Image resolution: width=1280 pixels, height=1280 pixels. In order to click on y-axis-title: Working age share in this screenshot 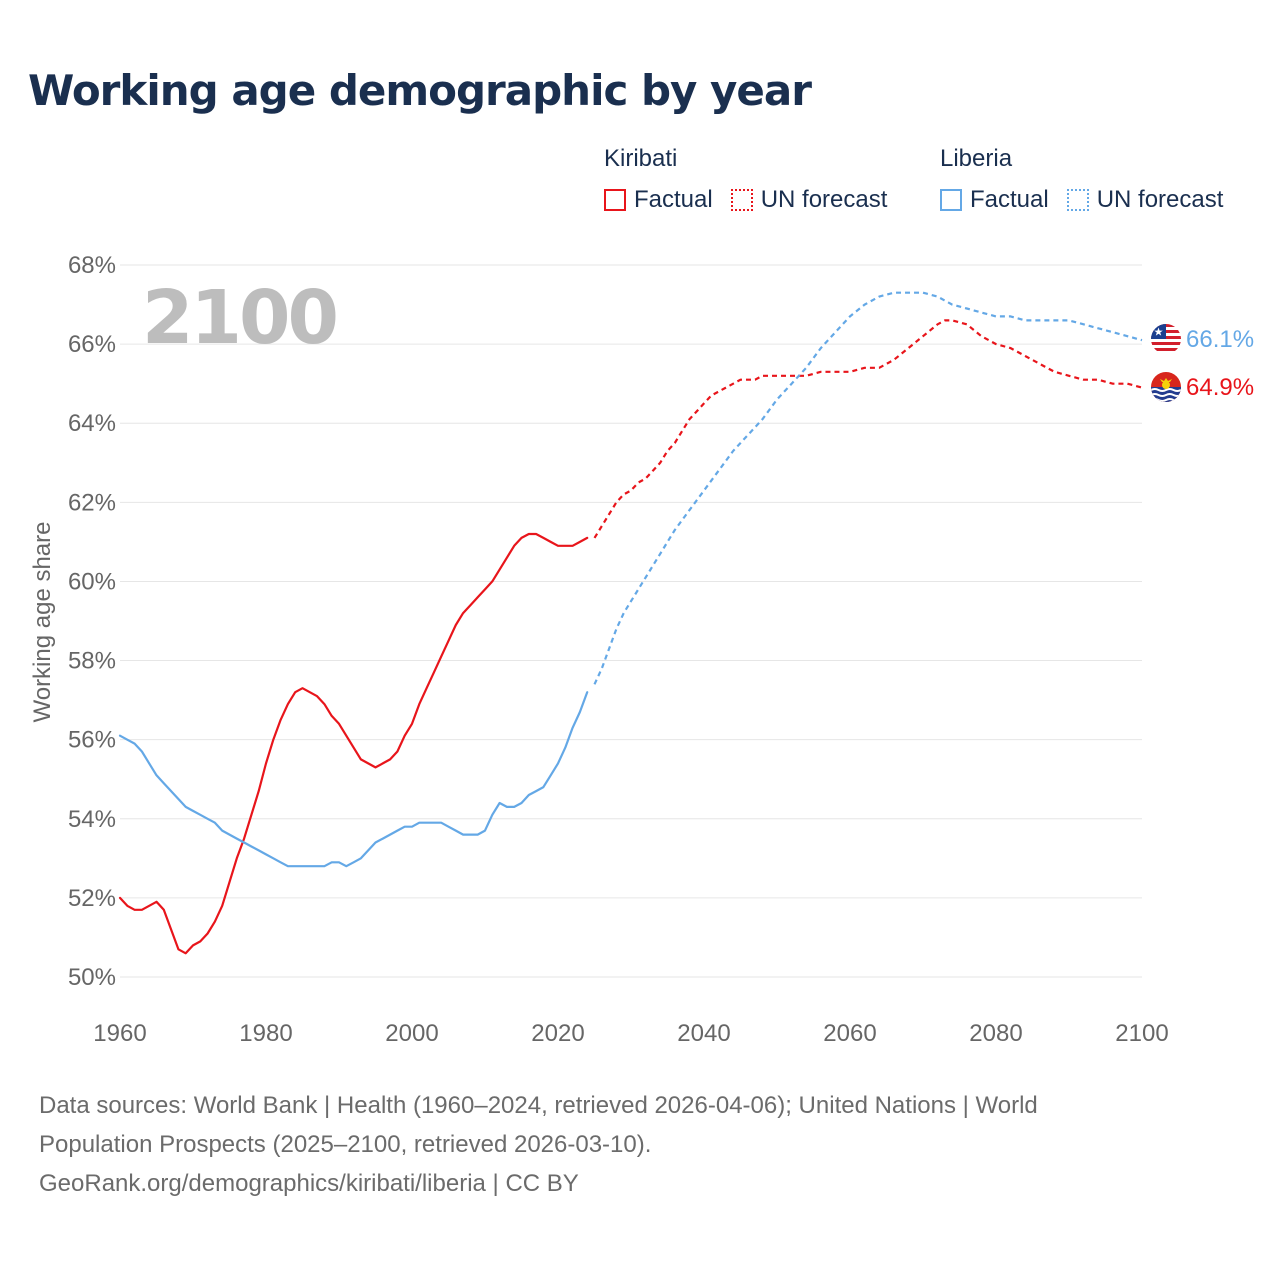, I will do `click(42, 622)`.